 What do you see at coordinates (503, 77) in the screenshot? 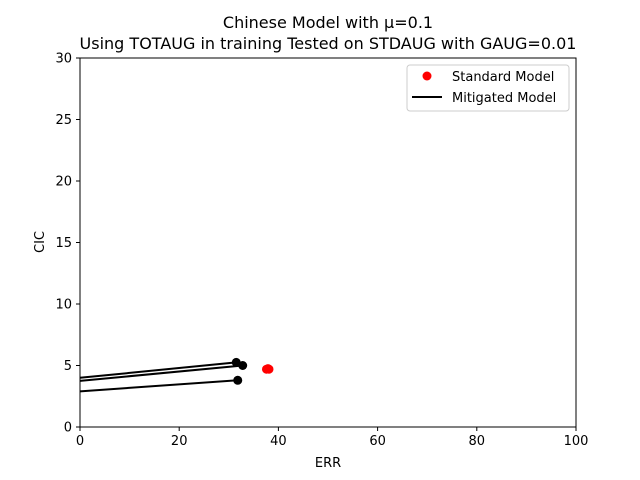
I see `legend-label-standard: Standard Model` at bounding box center [503, 77].